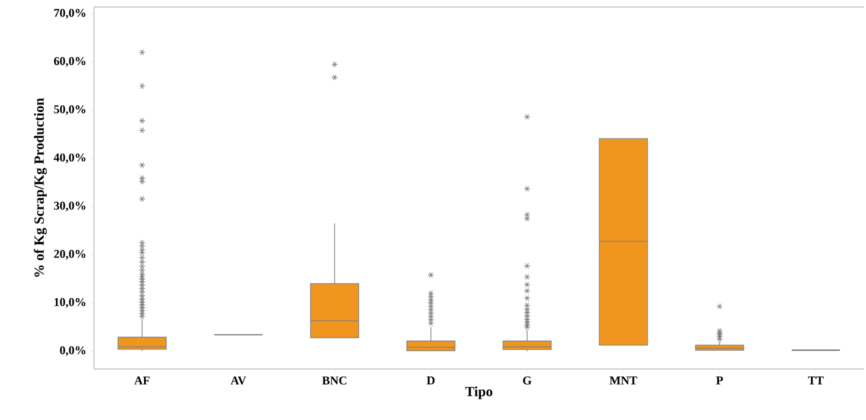 The image size is (866, 420). What do you see at coordinates (70, 303) in the screenshot?
I see `y-tick-label: 10,0%` at bounding box center [70, 303].